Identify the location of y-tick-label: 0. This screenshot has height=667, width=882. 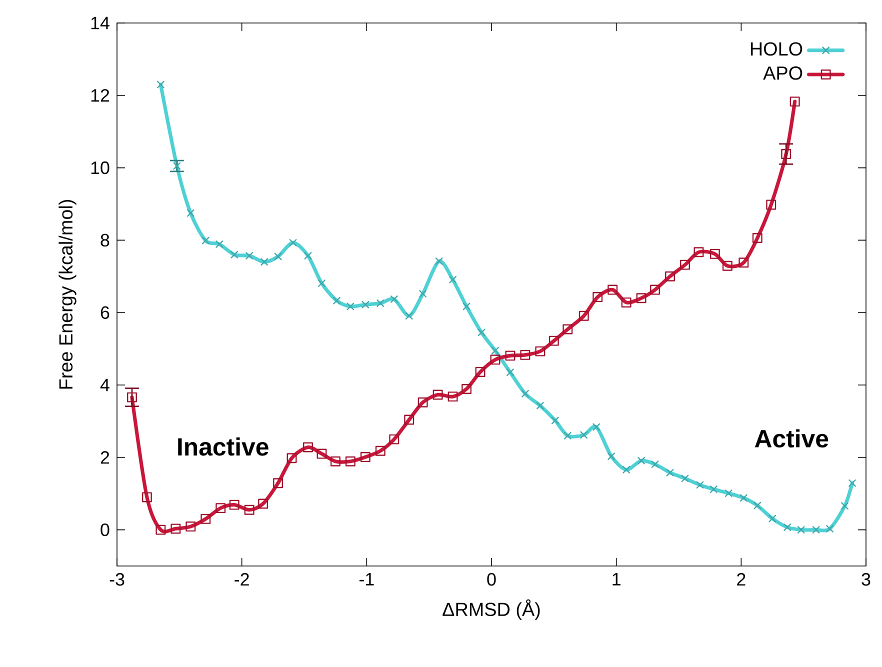
(105, 529).